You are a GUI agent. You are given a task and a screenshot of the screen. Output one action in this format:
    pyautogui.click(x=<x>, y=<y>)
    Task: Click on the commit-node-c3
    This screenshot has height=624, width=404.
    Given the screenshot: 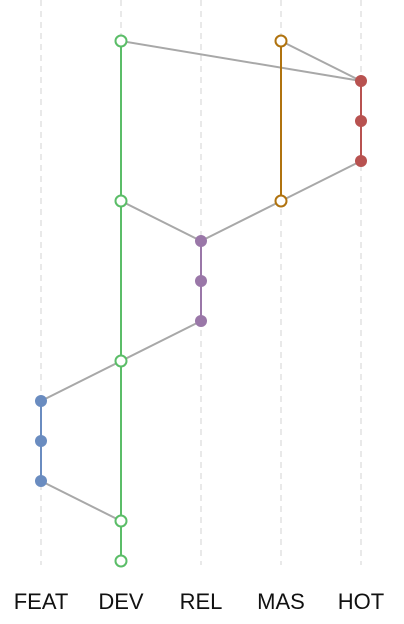 What is the action you would take?
    pyautogui.click(x=361, y=81)
    